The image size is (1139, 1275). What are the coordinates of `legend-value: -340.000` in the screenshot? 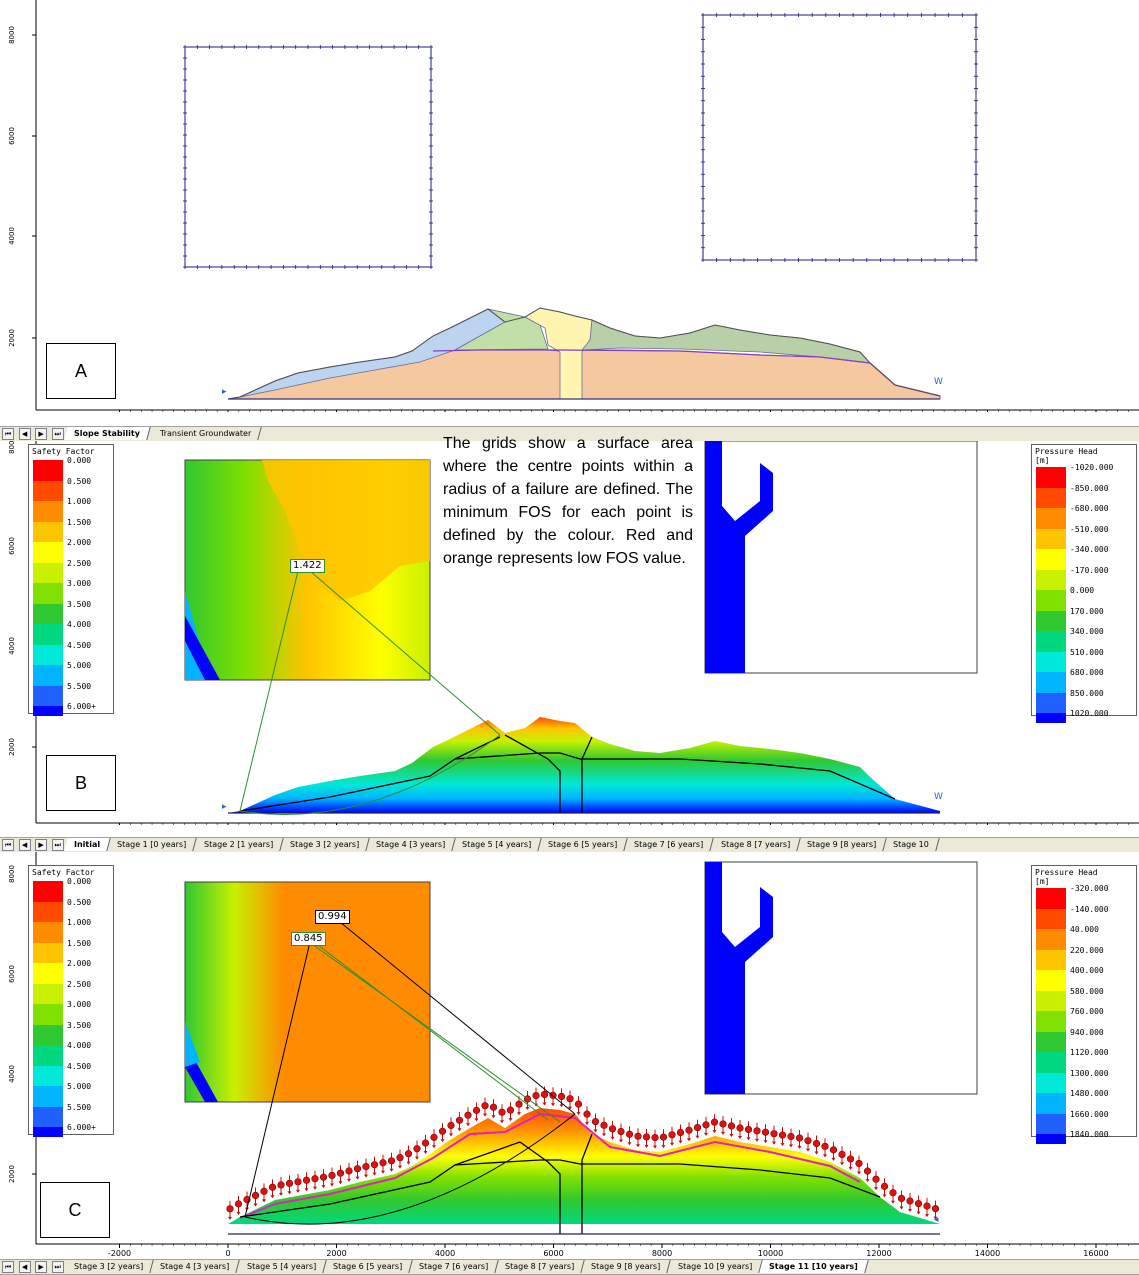 It's located at (1089, 549).